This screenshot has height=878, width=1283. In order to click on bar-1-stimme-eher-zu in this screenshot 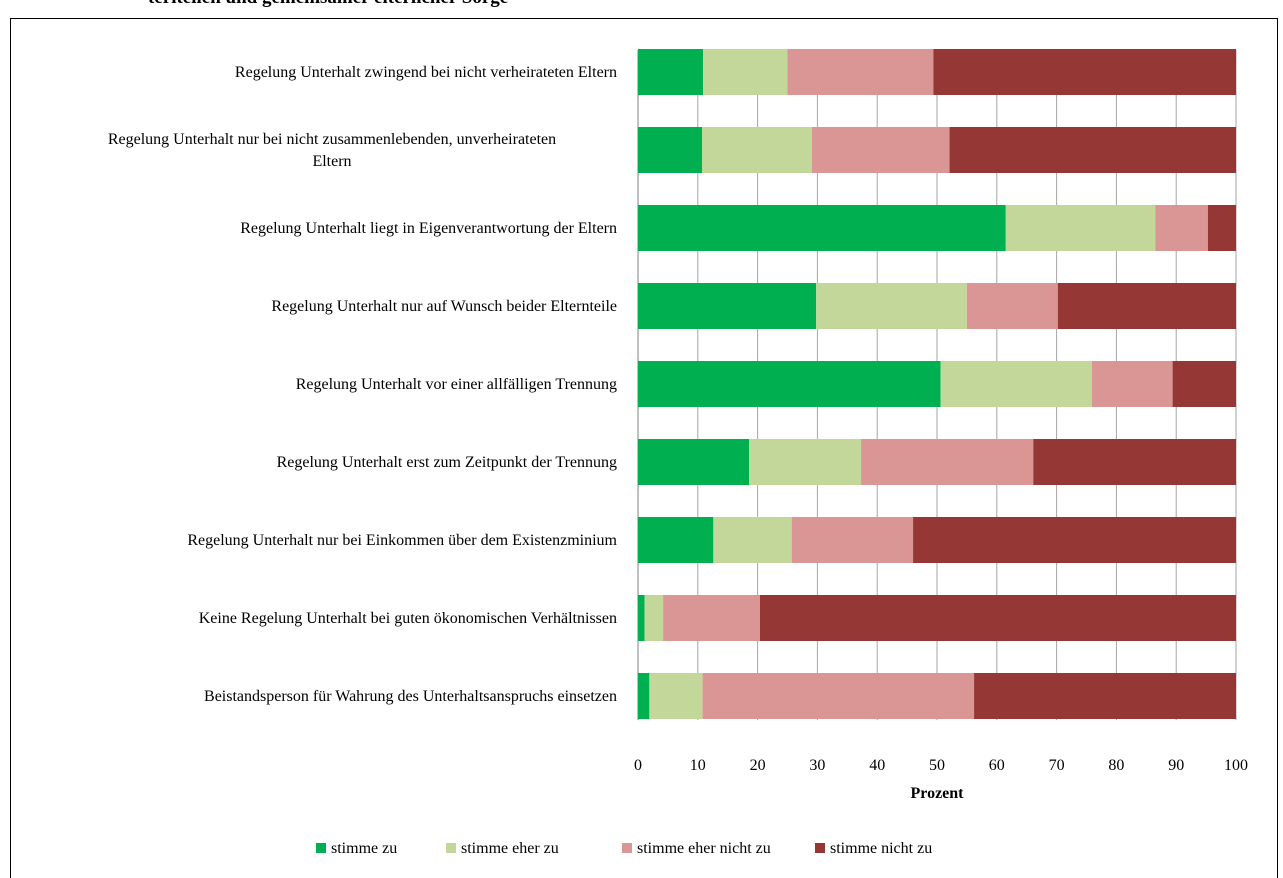, I will do `click(745, 72)`.